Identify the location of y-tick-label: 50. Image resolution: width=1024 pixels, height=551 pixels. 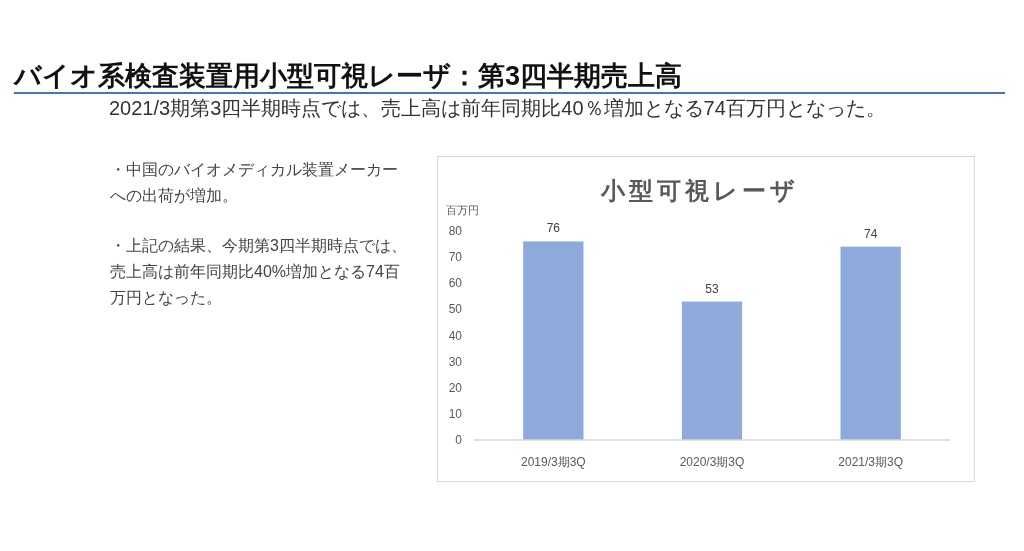
(455, 309).